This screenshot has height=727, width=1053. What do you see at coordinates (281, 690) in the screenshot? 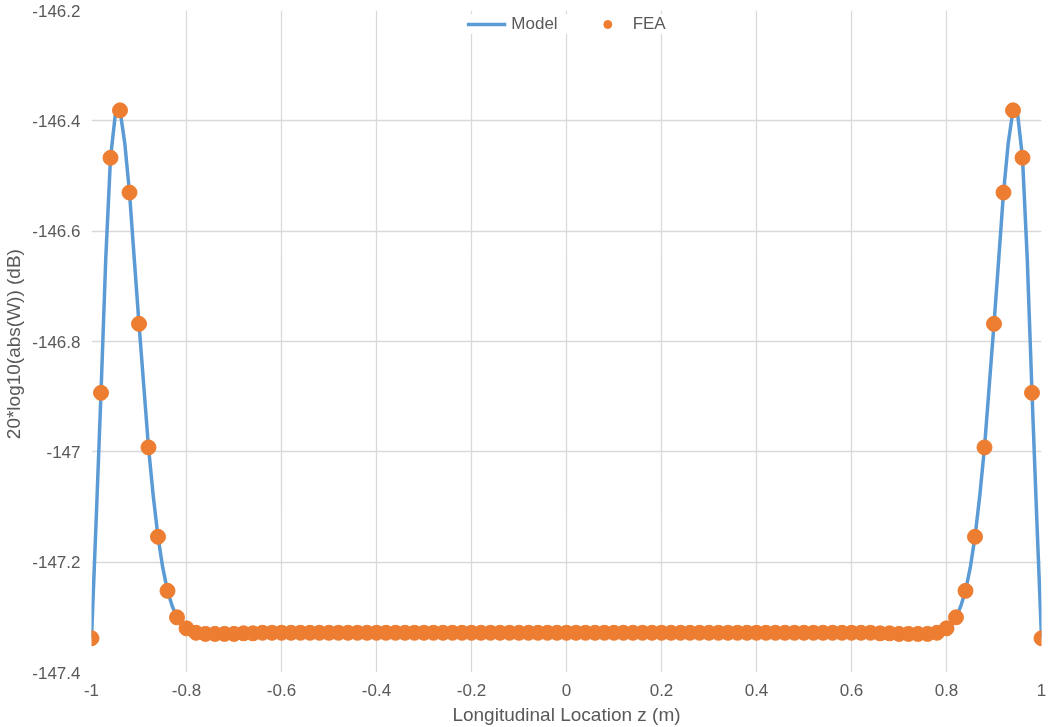
I see `x-tick-label: -0.6` at bounding box center [281, 690].